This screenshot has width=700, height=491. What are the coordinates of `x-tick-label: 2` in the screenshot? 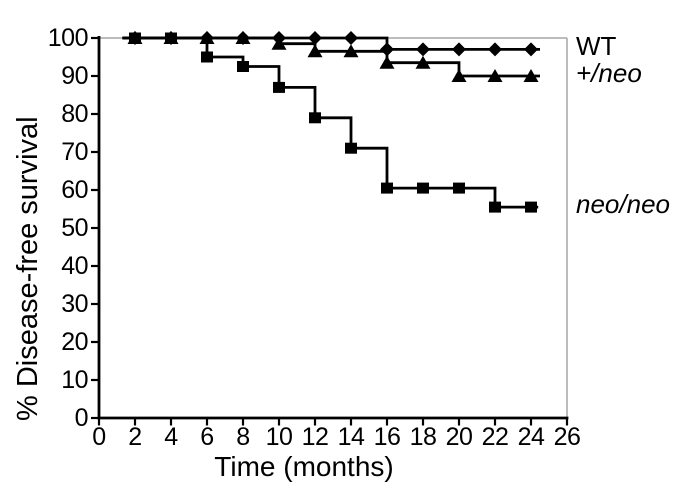 It's located at (135, 437).